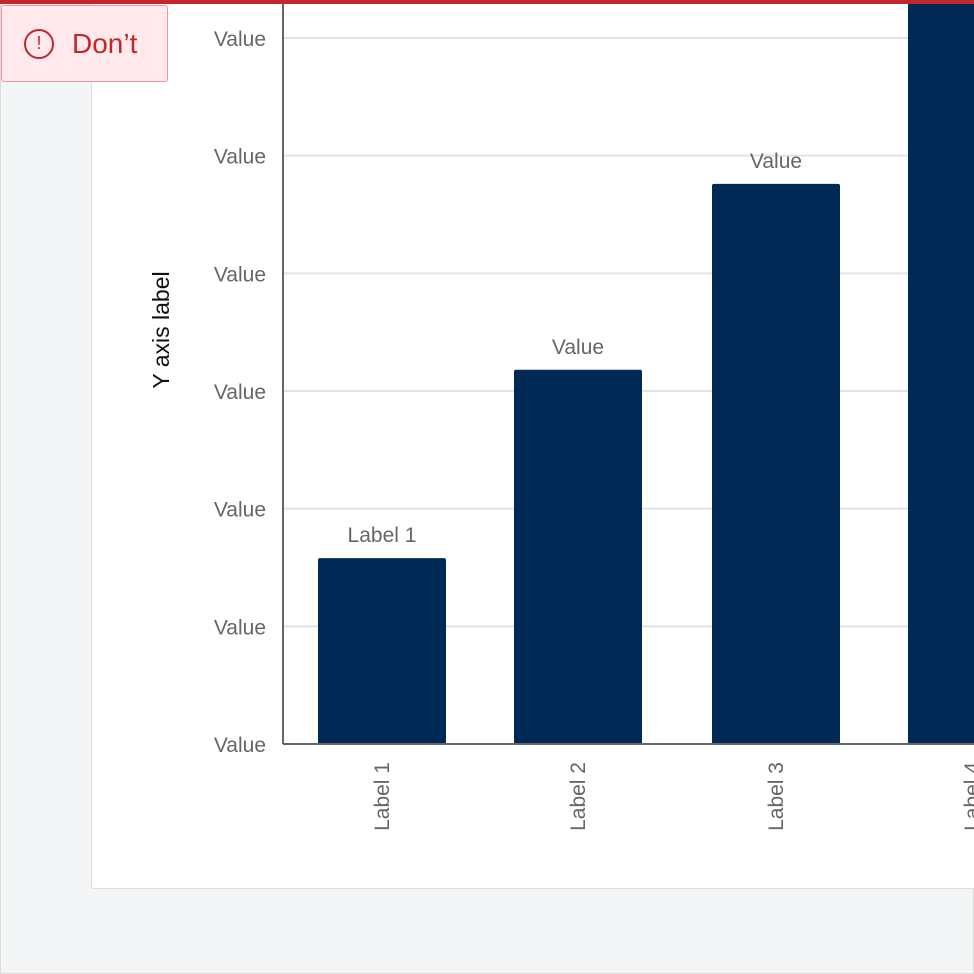  Describe the element at coordinates (382, 535) in the screenshot. I see `bar-data-label: Label 1` at that location.